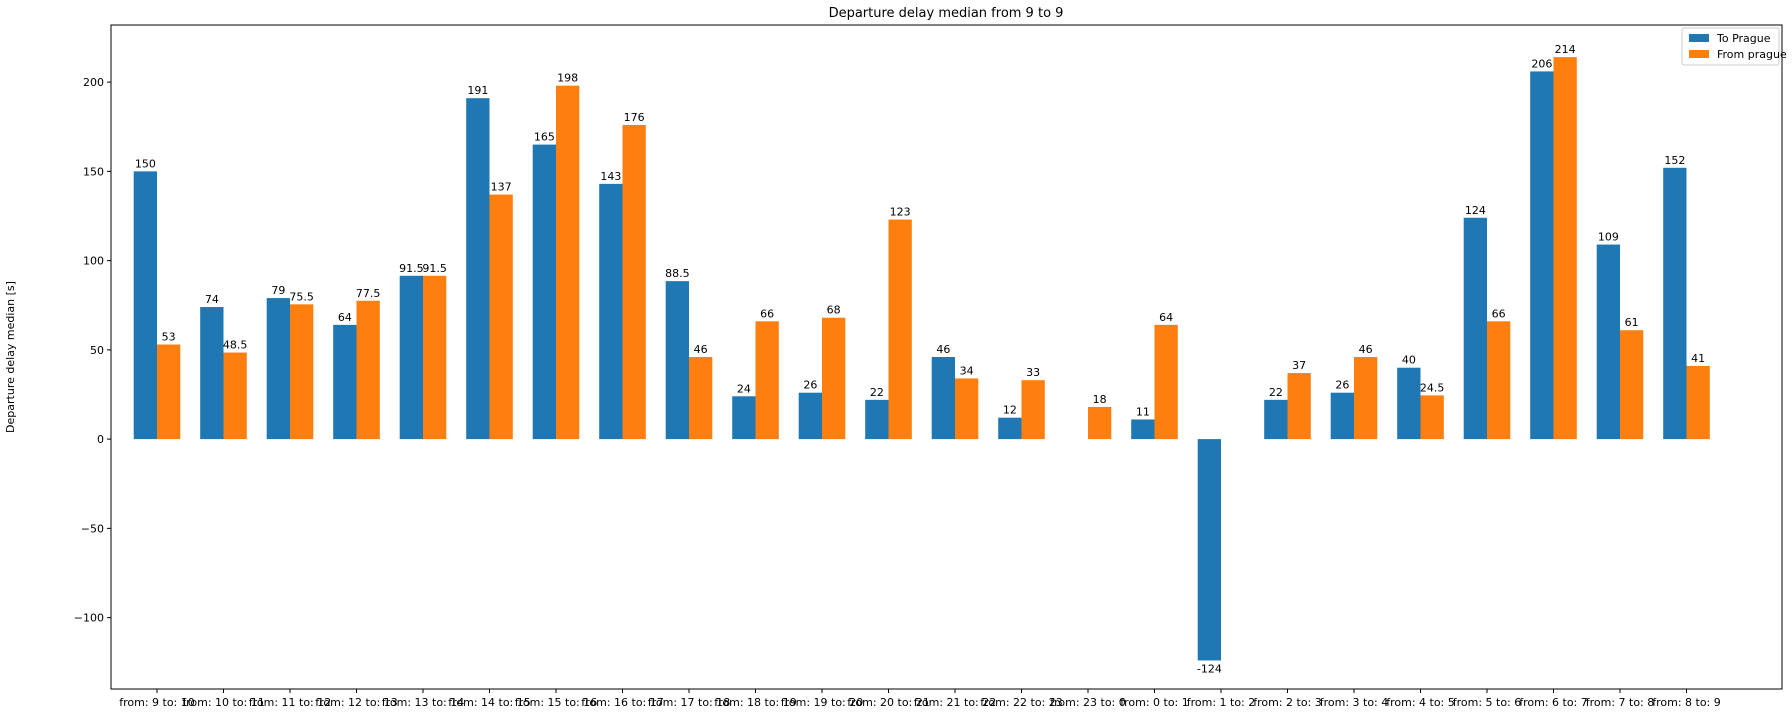 The height and width of the screenshot is (712, 1792). What do you see at coordinates (356, 702) in the screenshot?
I see `x-tick-label: from: 12 to: 13` at bounding box center [356, 702].